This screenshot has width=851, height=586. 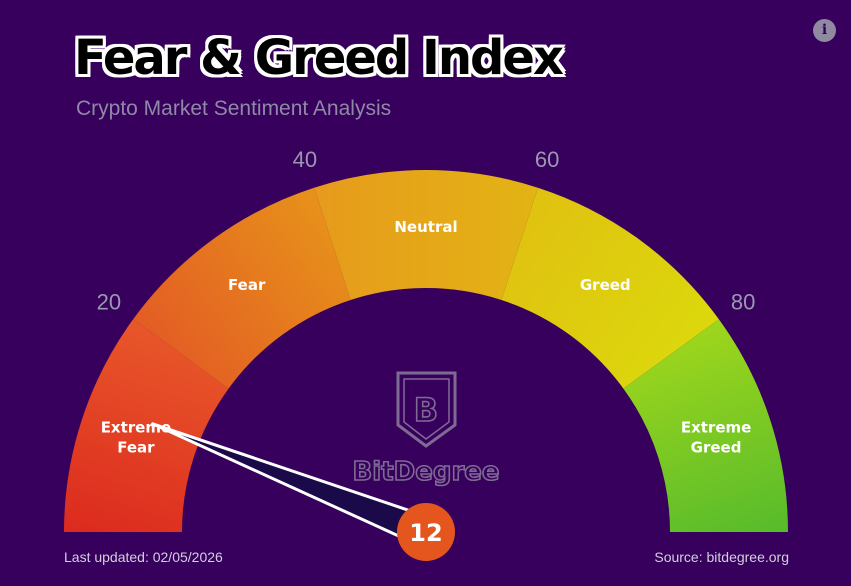 I want to click on tick-label-80: 80, so click(x=743, y=302).